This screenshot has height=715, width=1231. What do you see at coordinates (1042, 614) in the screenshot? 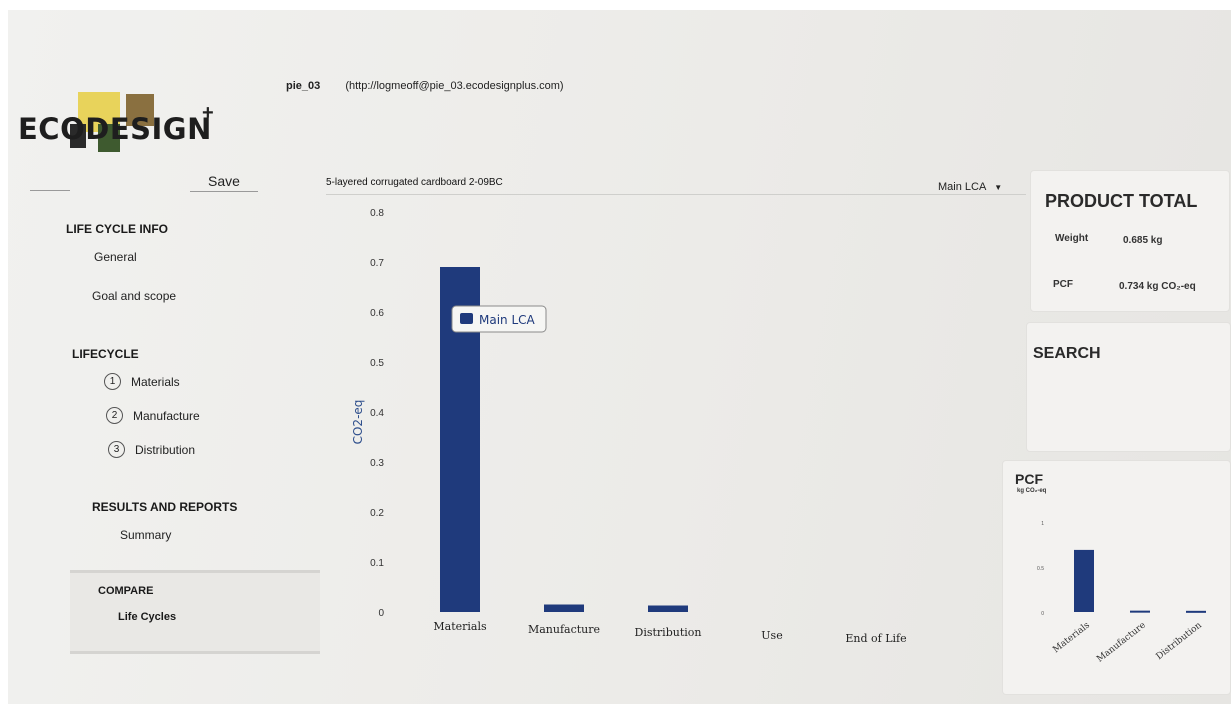
I see `mini-y-tick-label: 0` at bounding box center [1042, 614].